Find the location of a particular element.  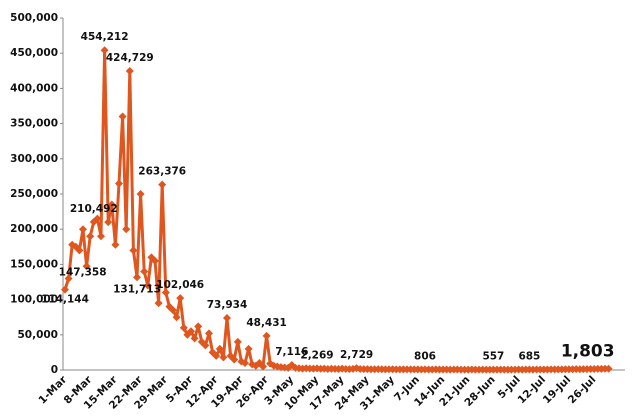

data-label: 114,144 is located at coordinates (65, 300).